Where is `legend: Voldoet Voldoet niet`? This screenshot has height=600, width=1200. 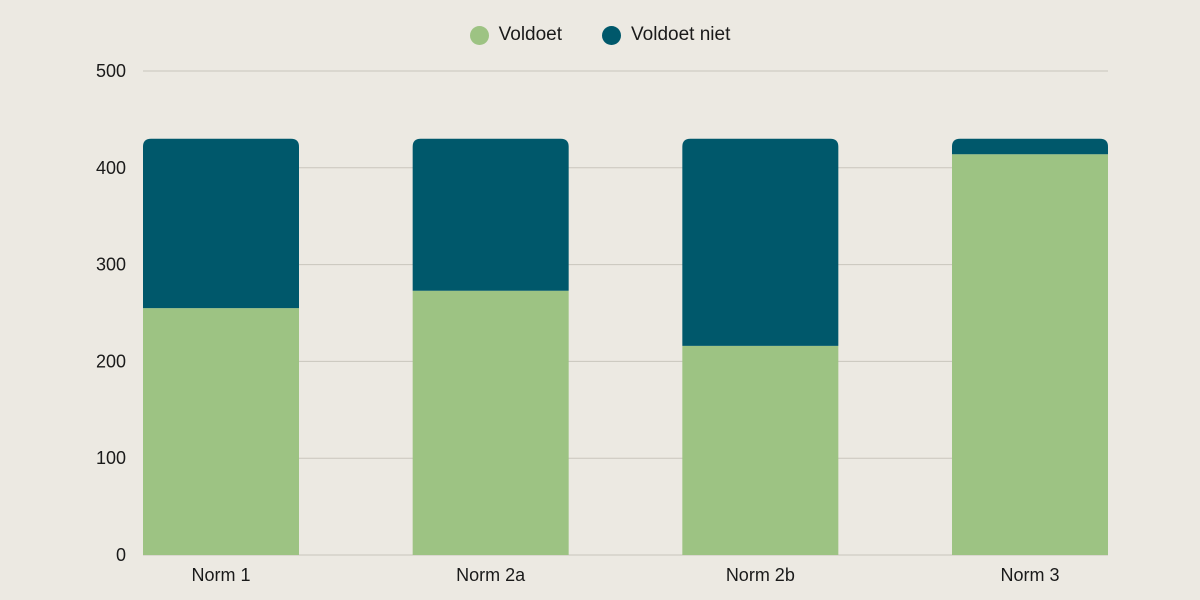
legend: Voldoet Voldoet niet is located at coordinates (600, 35).